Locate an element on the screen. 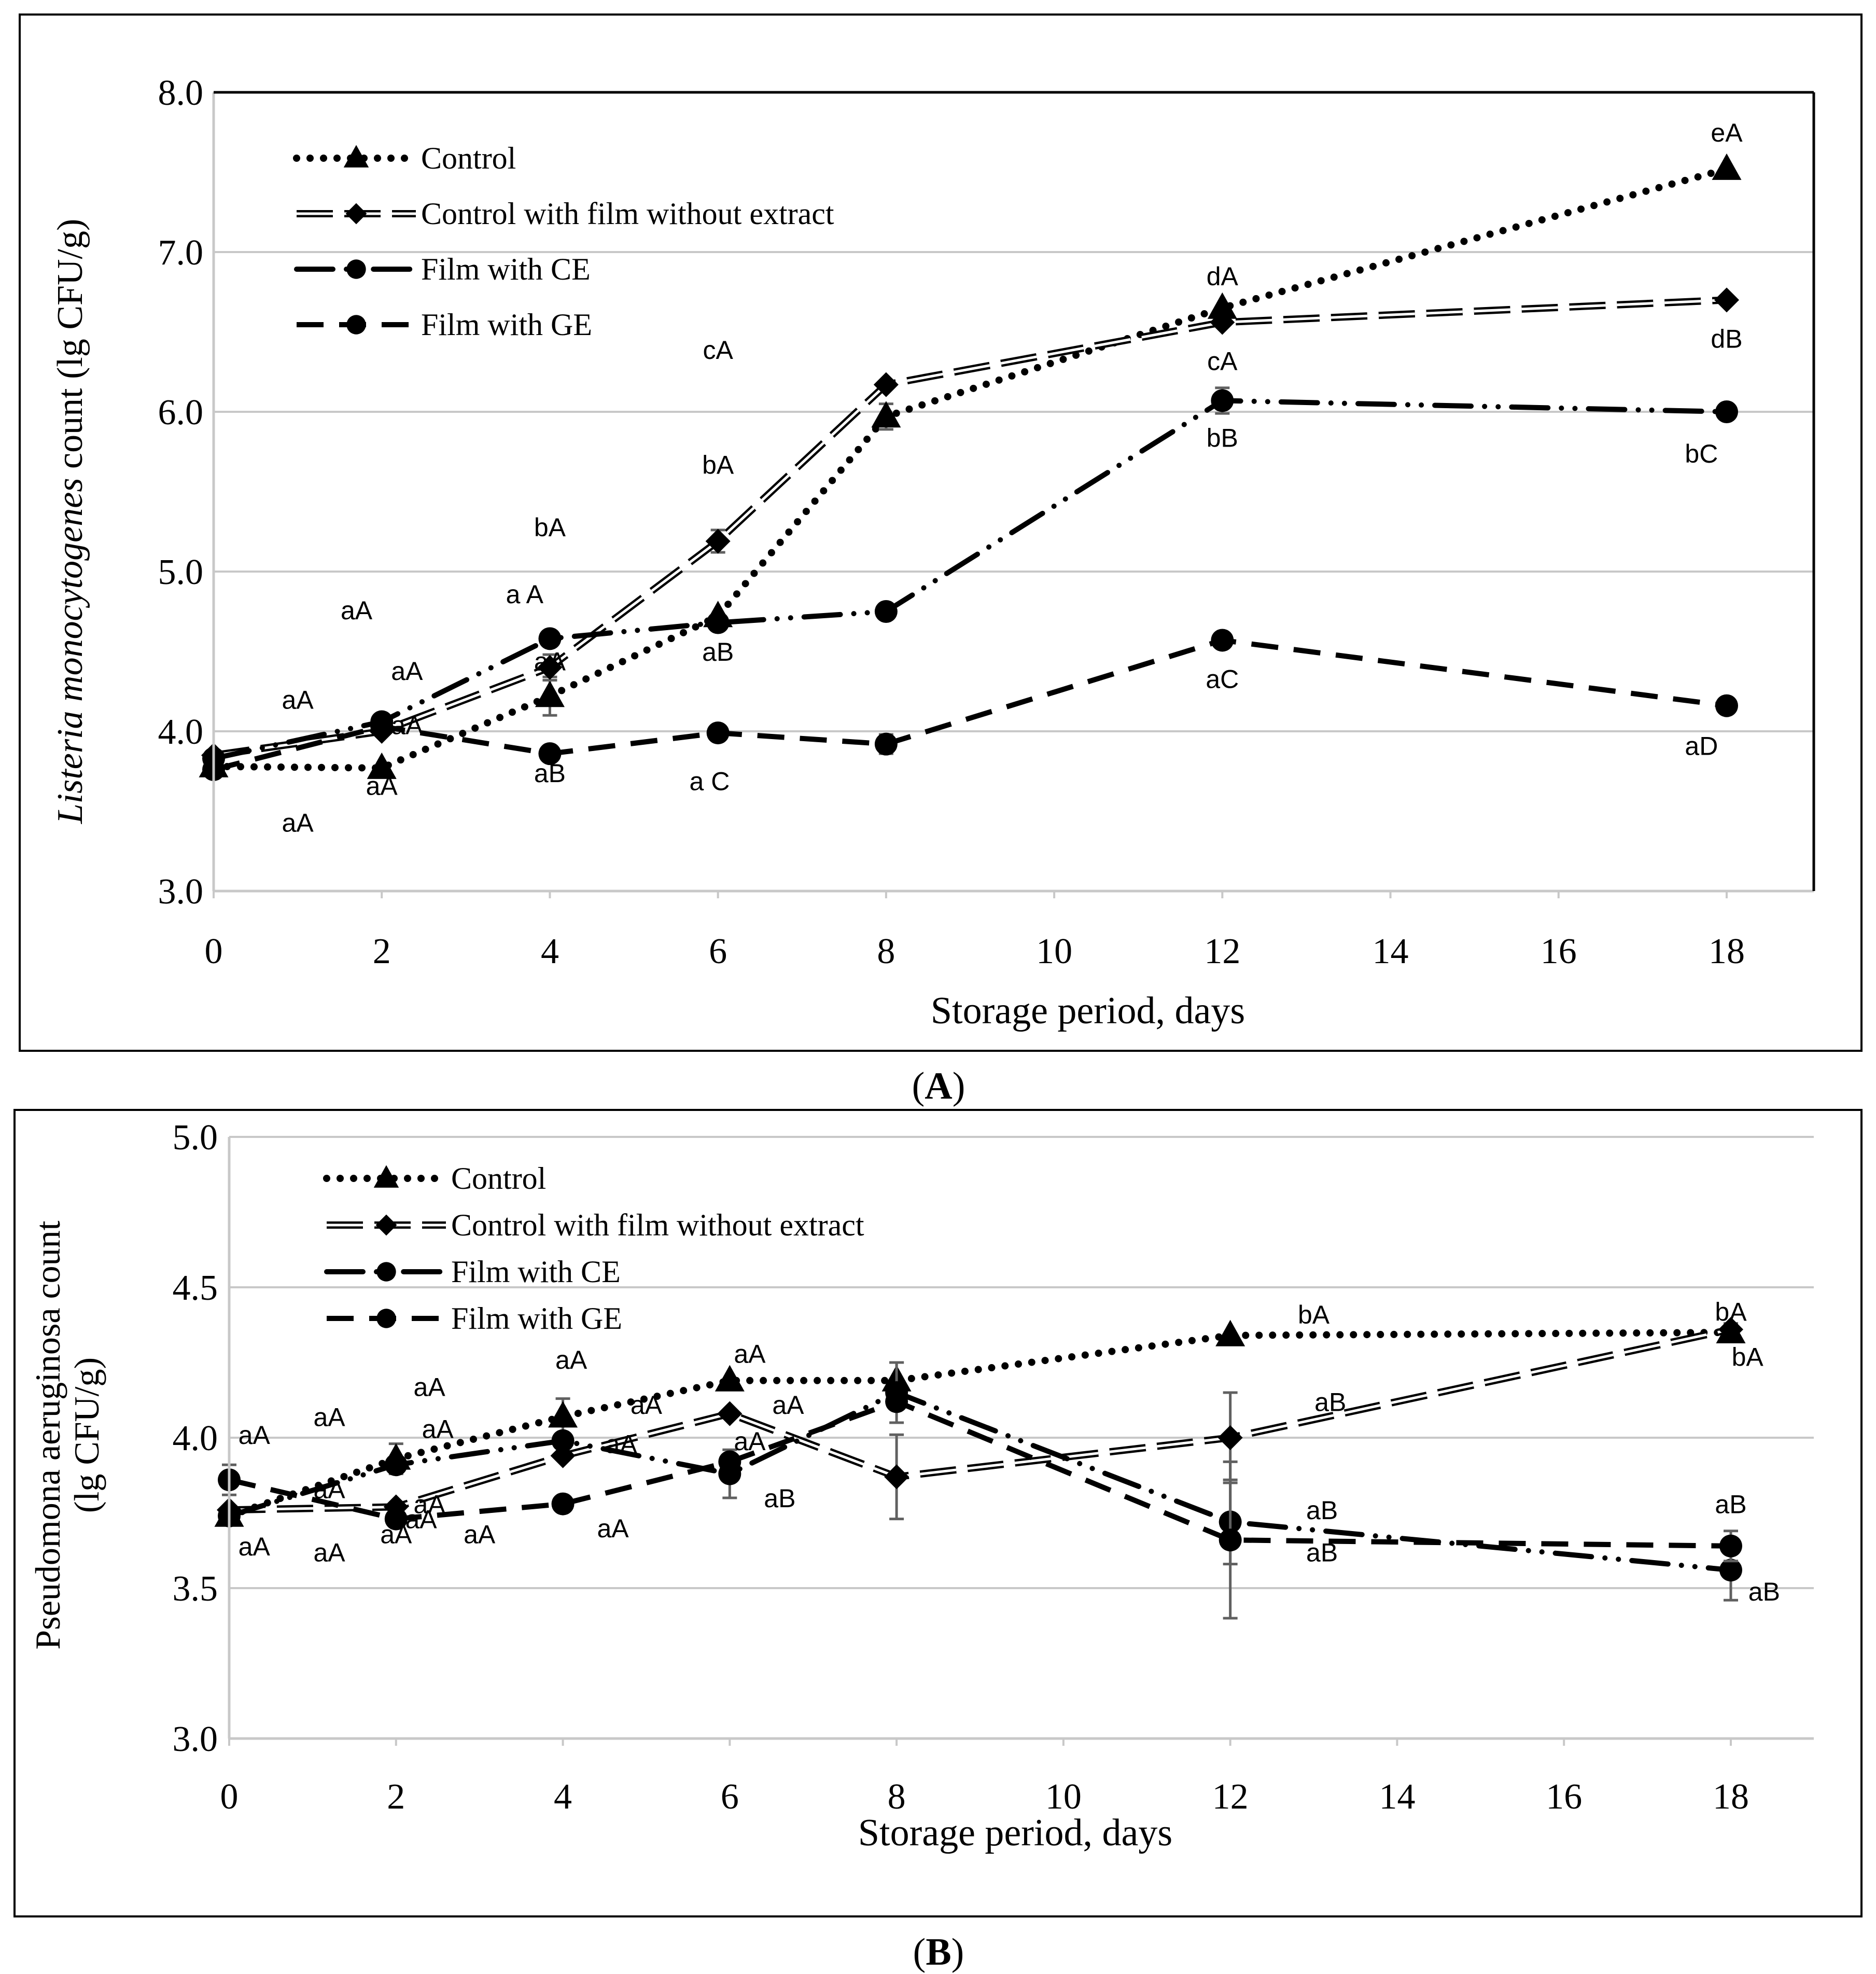 The image size is (1876, 1974). panel-a-x-tick-label-6: 12 is located at coordinates (1222, 951).